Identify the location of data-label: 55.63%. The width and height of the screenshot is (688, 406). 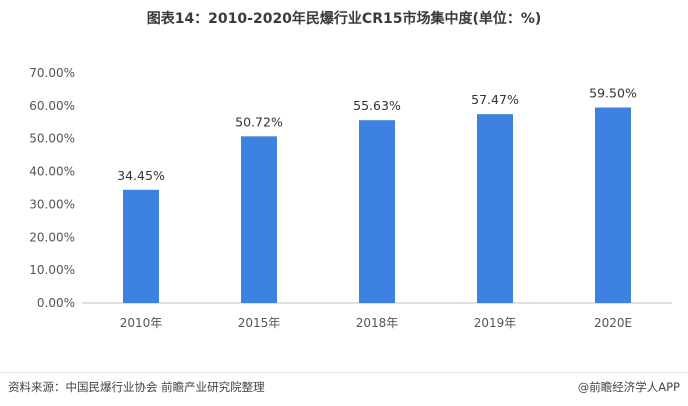
(377, 105).